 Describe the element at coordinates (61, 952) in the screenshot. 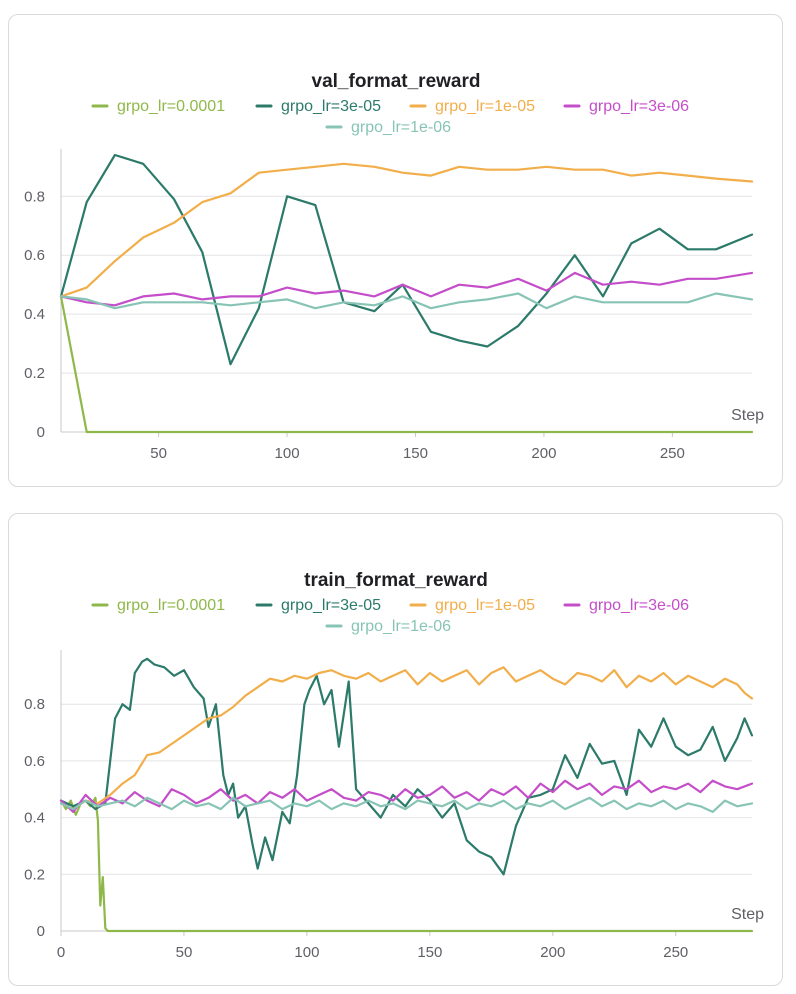

I see `x-tick-label: 0` at that location.